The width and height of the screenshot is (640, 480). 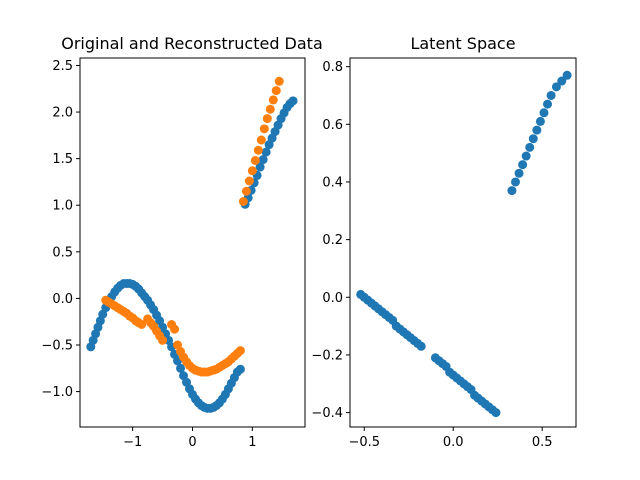 What do you see at coordinates (332, 182) in the screenshot?
I see `y-tick-label: 0.4` at bounding box center [332, 182].